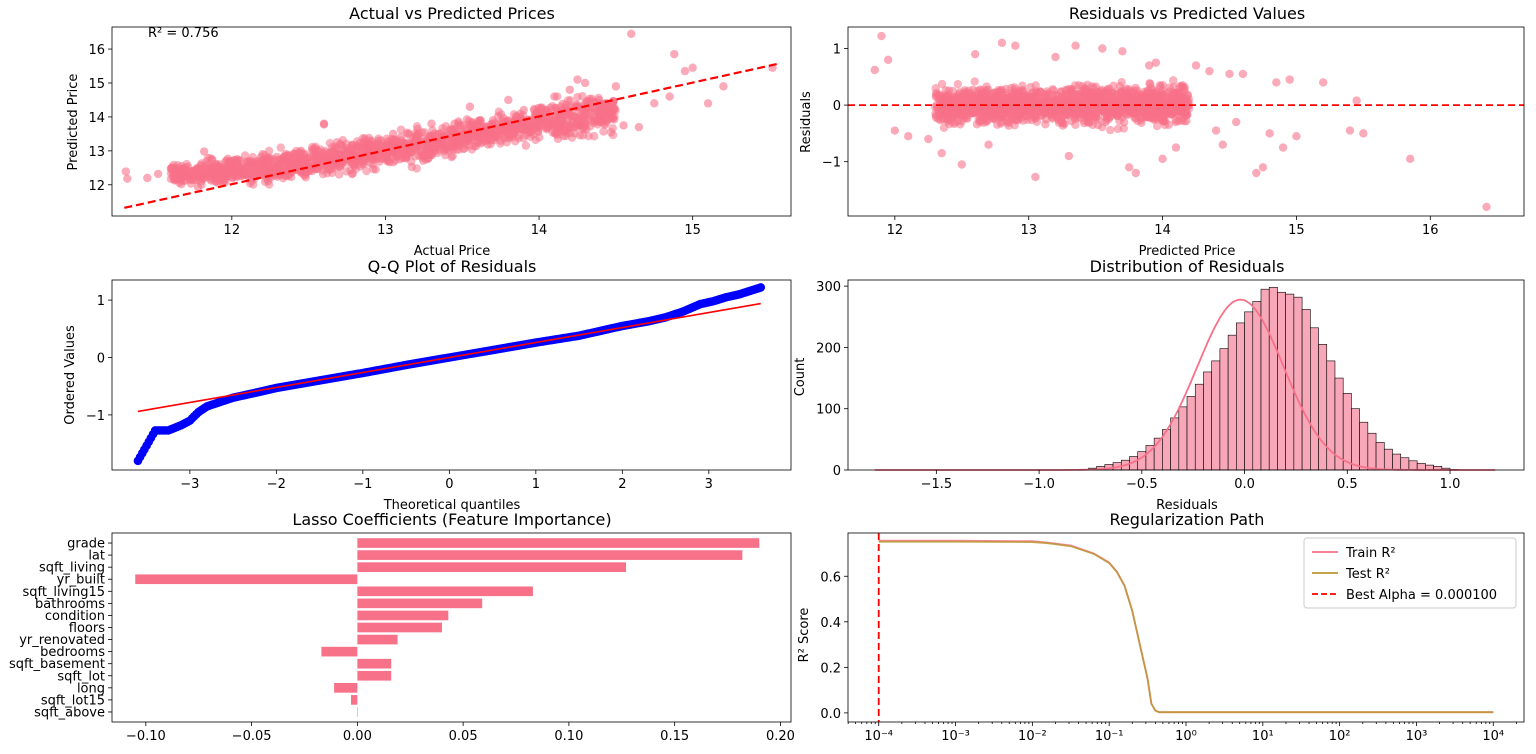  Describe the element at coordinates (362, 484) in the screenshot. I see `x-tick-label: −1` at that location.